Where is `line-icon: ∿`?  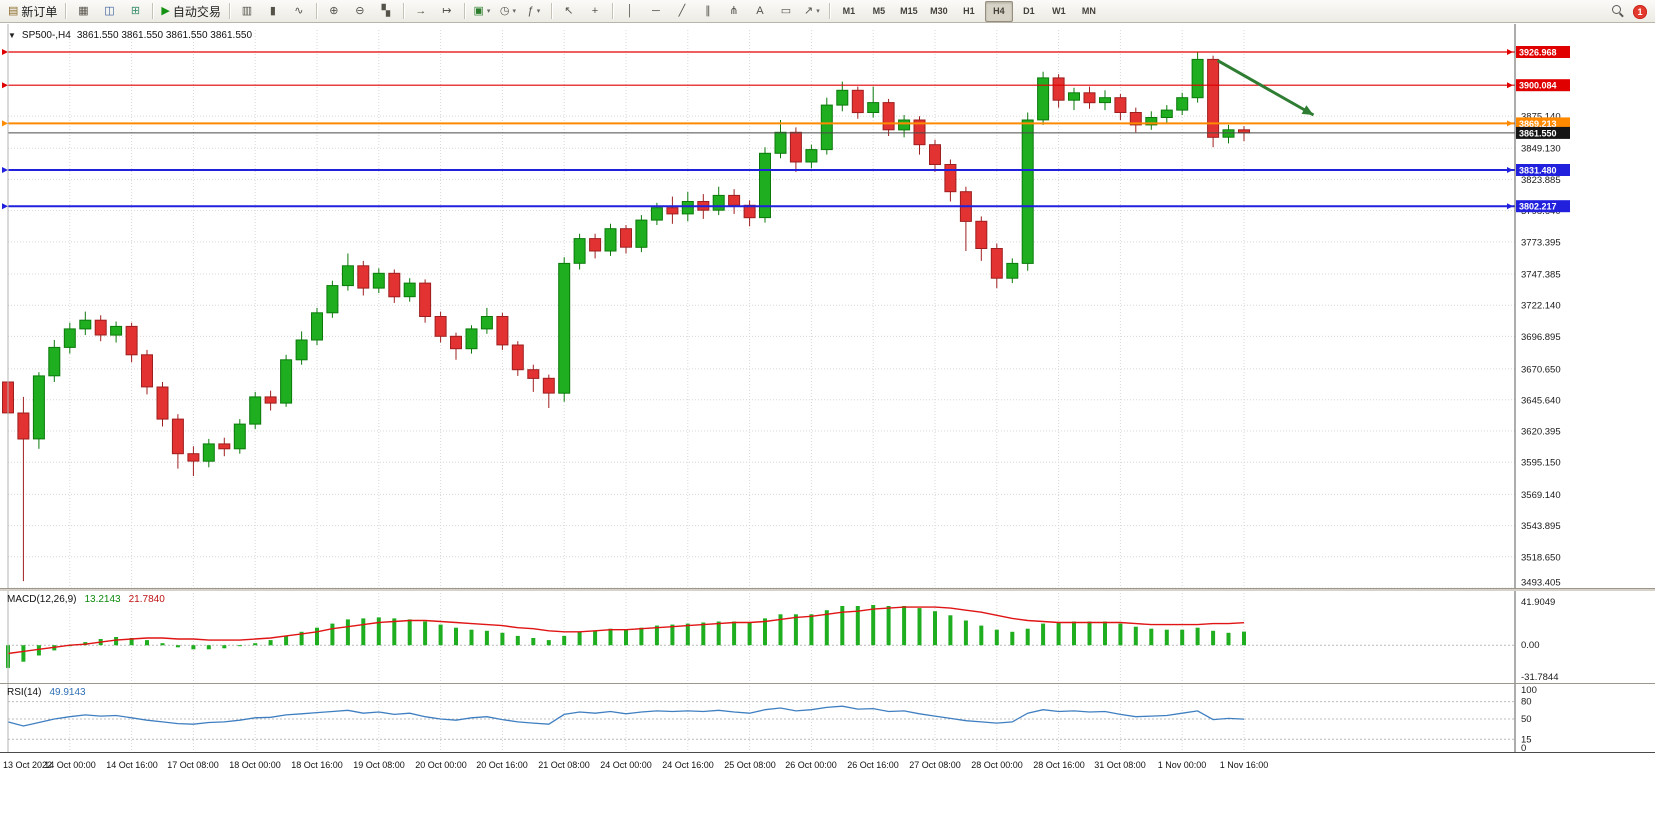 line-icon: ∿ is located at coordinates (299, 10).